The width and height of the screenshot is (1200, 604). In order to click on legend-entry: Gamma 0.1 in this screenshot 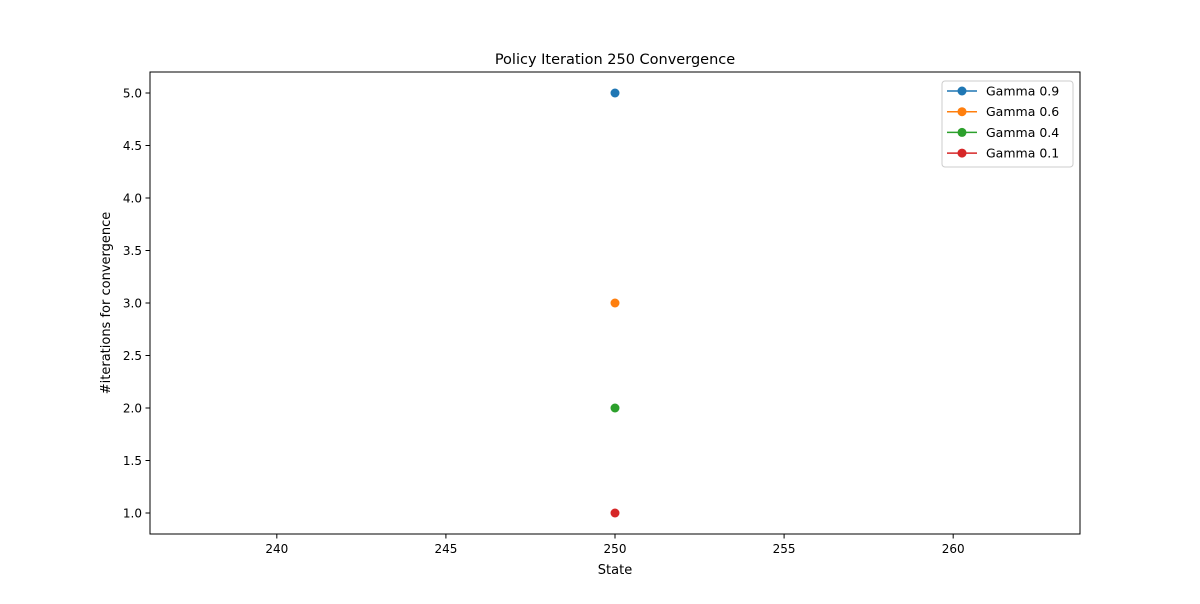, I will do `click(1003, 153)`.